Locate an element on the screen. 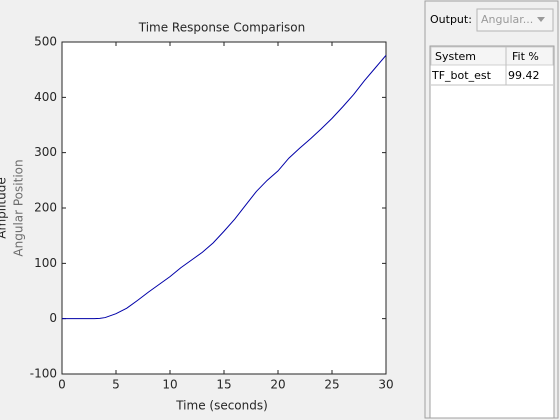 Image resolution: width=560 pixels, height=420 pixels. output-label: Output: is located at coordinates (451, 19).